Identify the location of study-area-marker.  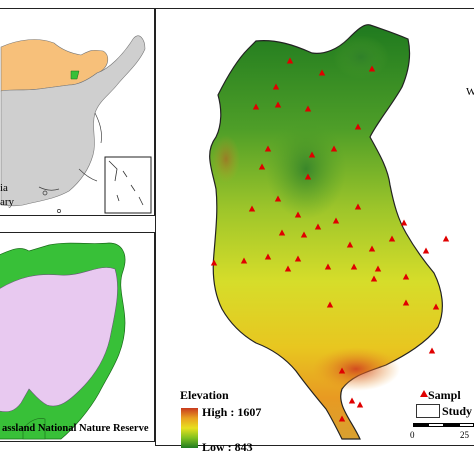
(75, 75).